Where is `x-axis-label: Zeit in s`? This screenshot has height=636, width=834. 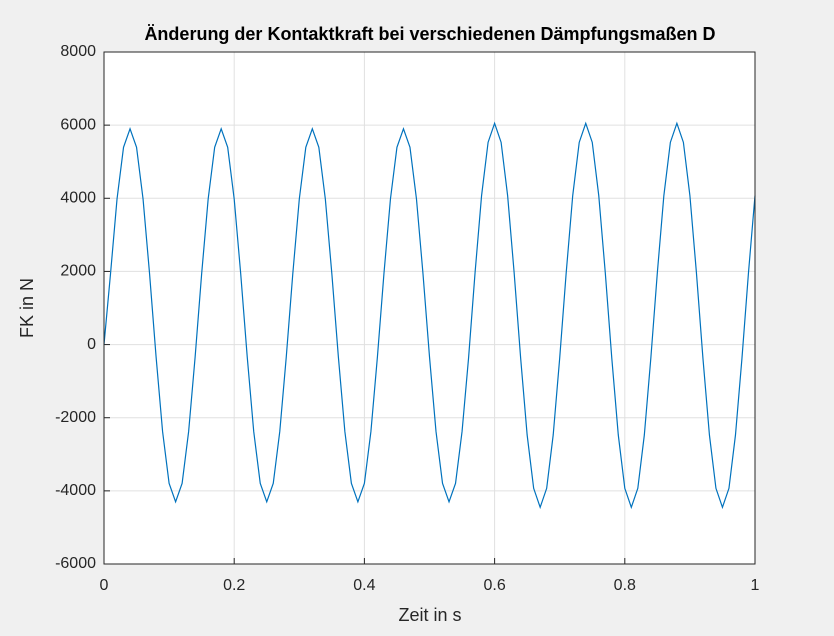 x-axis-label: Zeit in s is located at coordinates (429, 615).